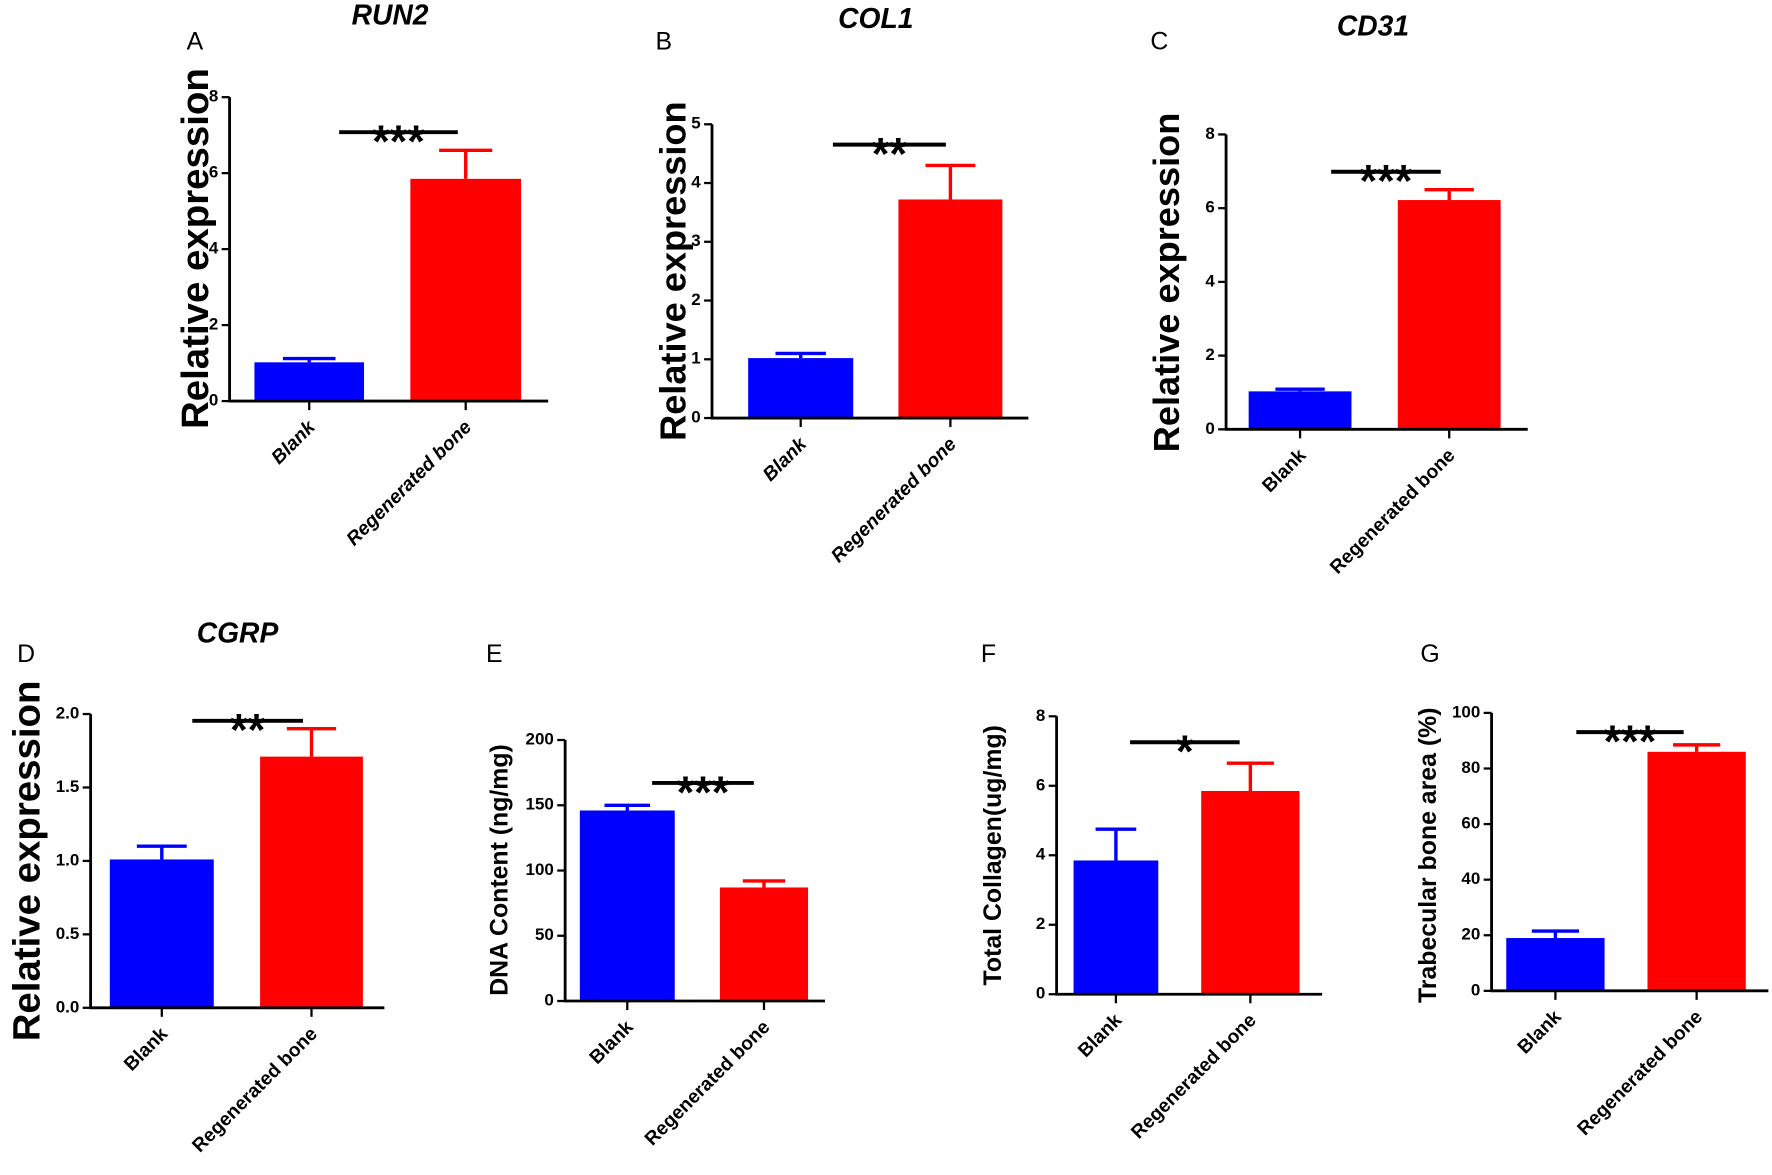  What do you see at coordinates (68, 786) in the screenshot?
I see `y-tick-label: 1.5` at bounding box center [68, 786].